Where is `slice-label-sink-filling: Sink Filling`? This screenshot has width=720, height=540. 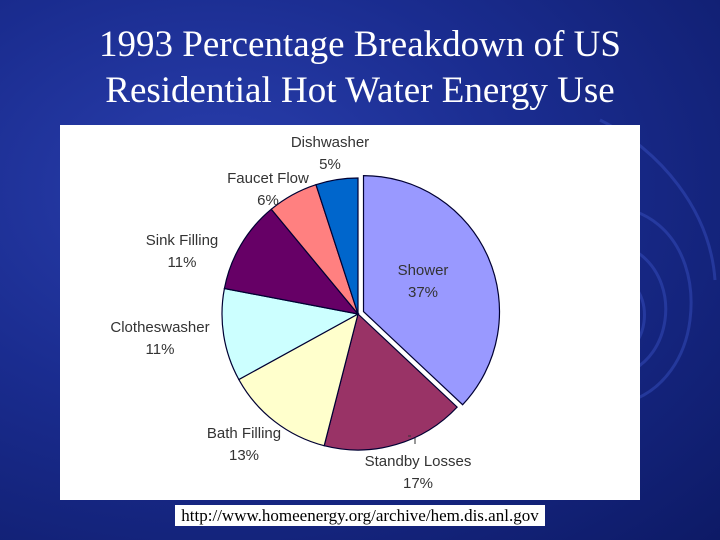 slice-label-sink-filling: Sink Filling is located at coordinates (182, 240).